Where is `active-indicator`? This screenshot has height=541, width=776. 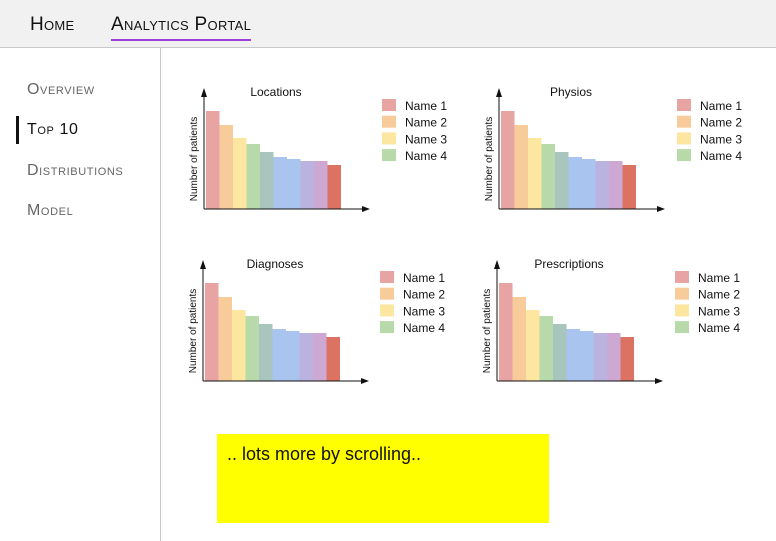 active-indicator is located at coordinates (17, 130).